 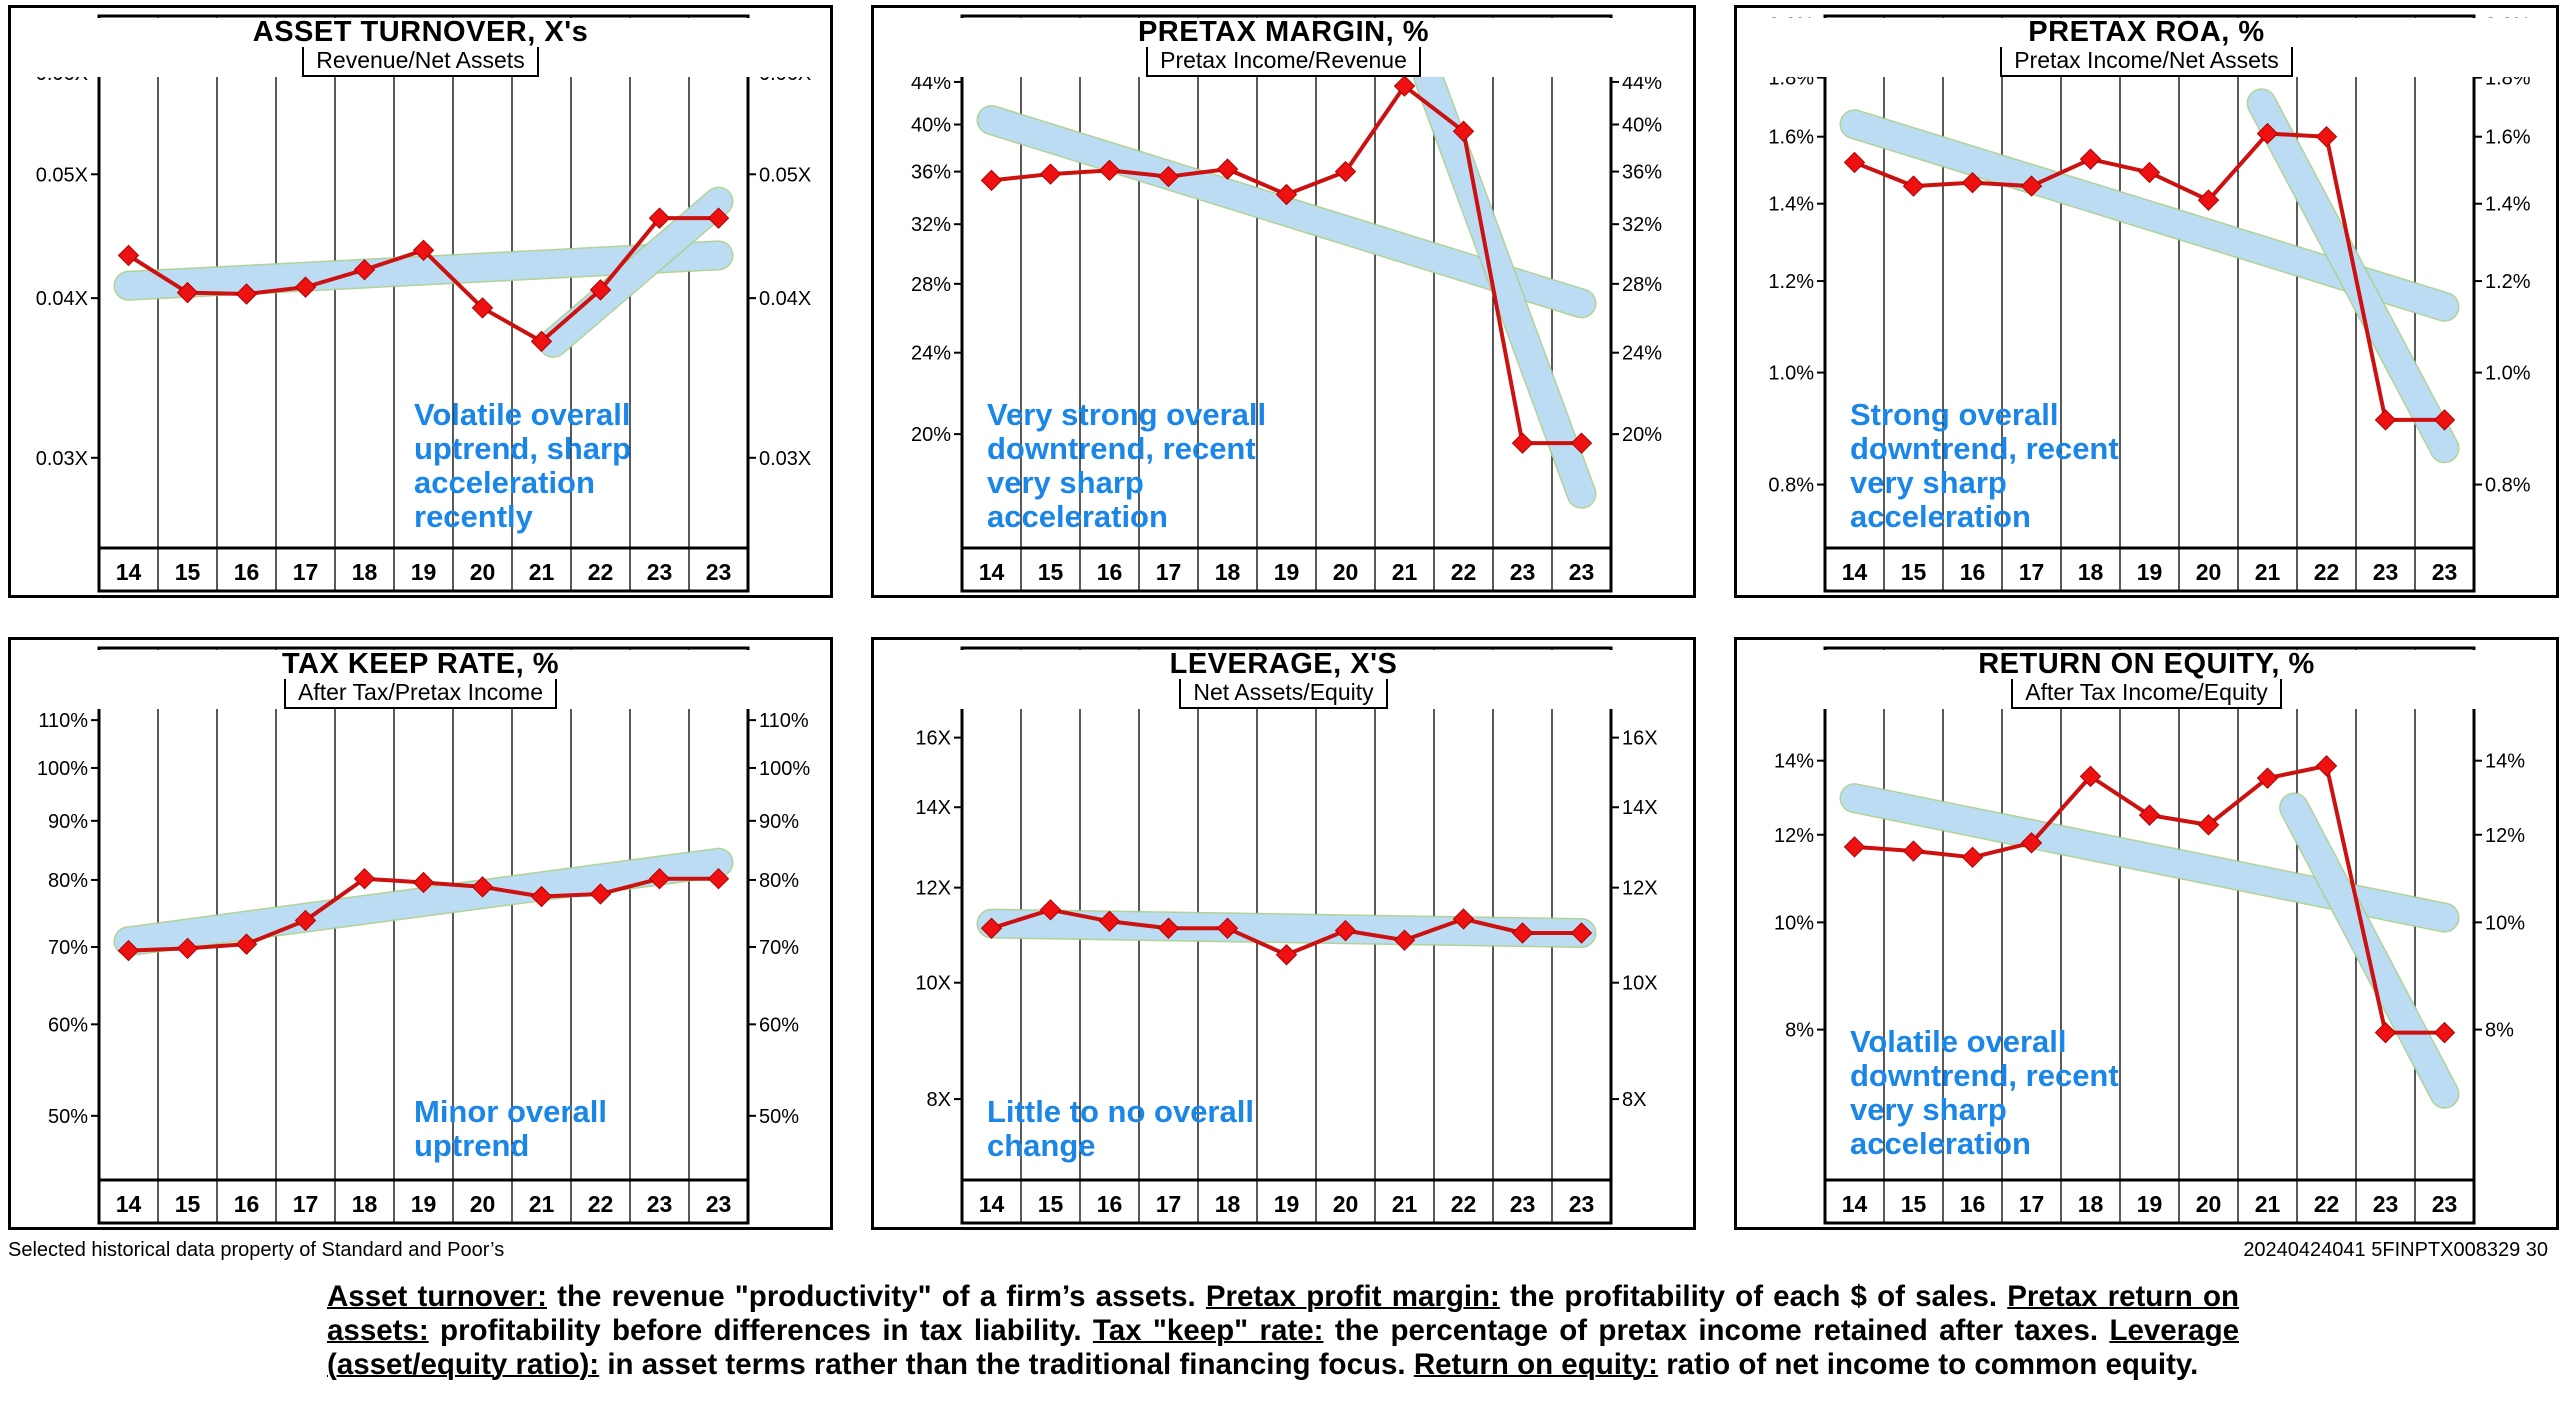 I want to click on chart-title: ASSET TURNOVER, X's, so click(x=420, y=32).